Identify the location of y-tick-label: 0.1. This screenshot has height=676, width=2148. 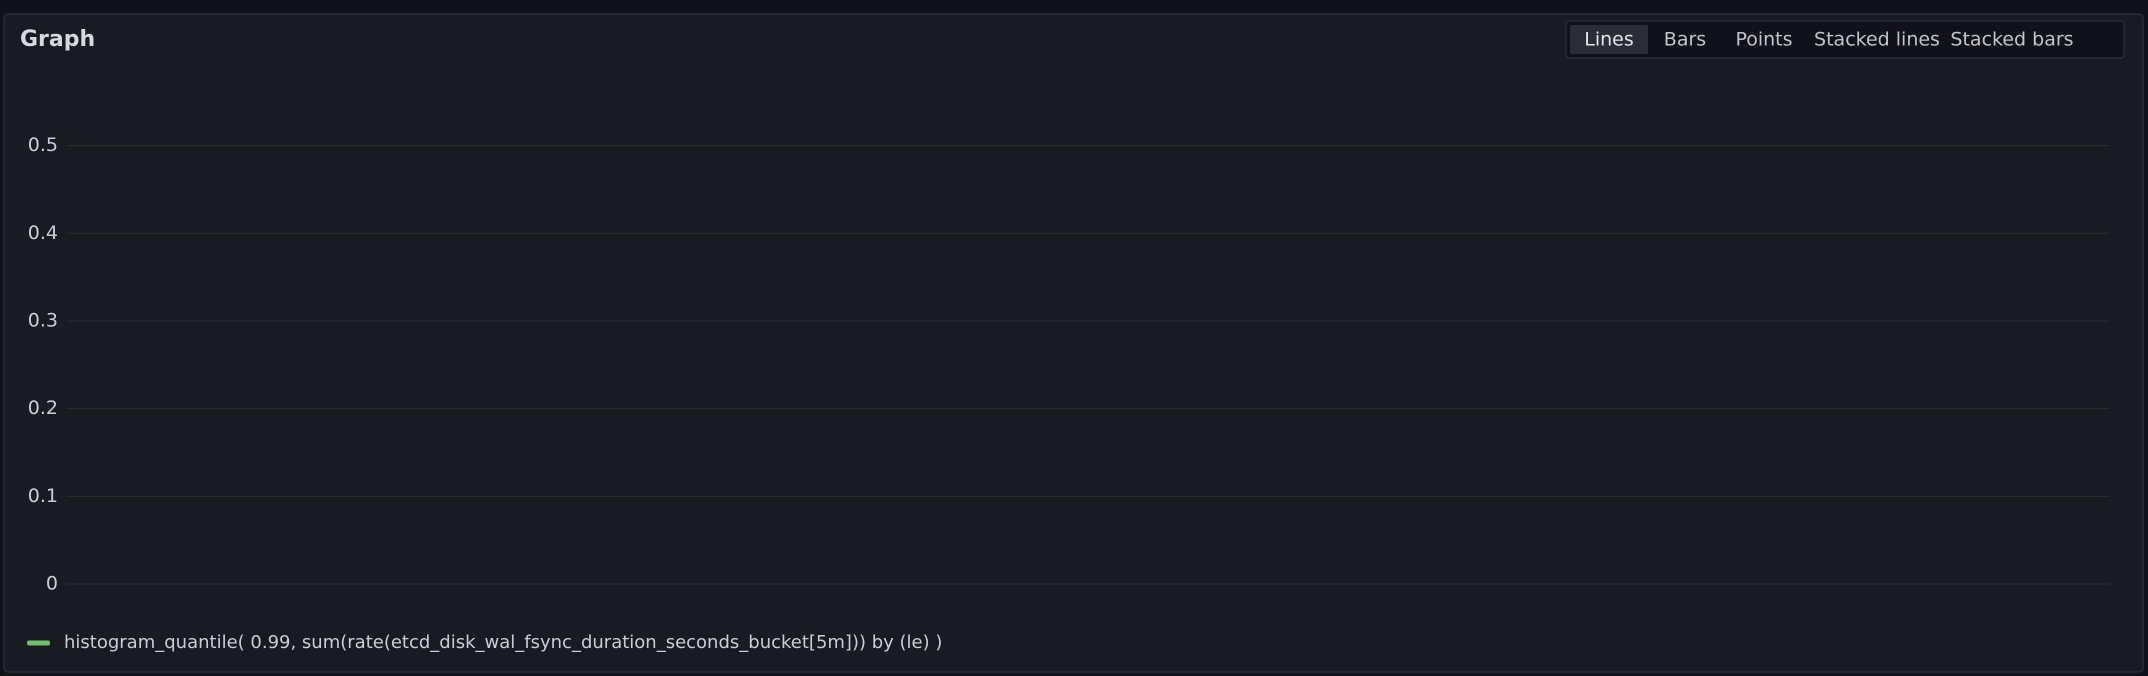
(43, 496).